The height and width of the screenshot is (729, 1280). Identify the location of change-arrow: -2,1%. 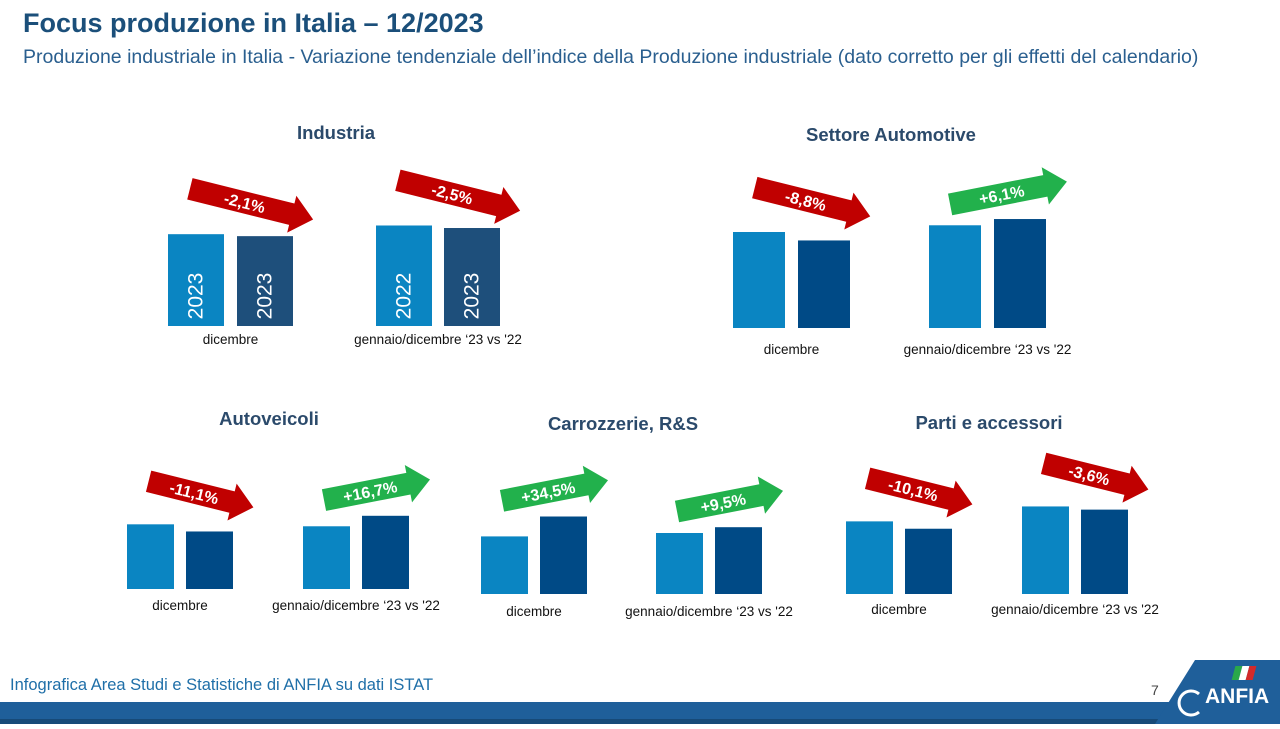
(250, 205).